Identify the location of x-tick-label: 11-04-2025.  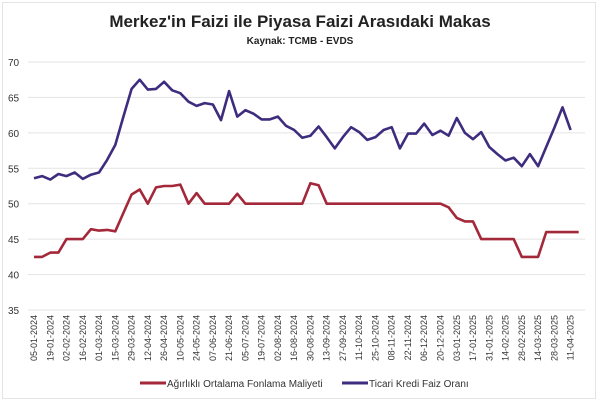
(571, 337).